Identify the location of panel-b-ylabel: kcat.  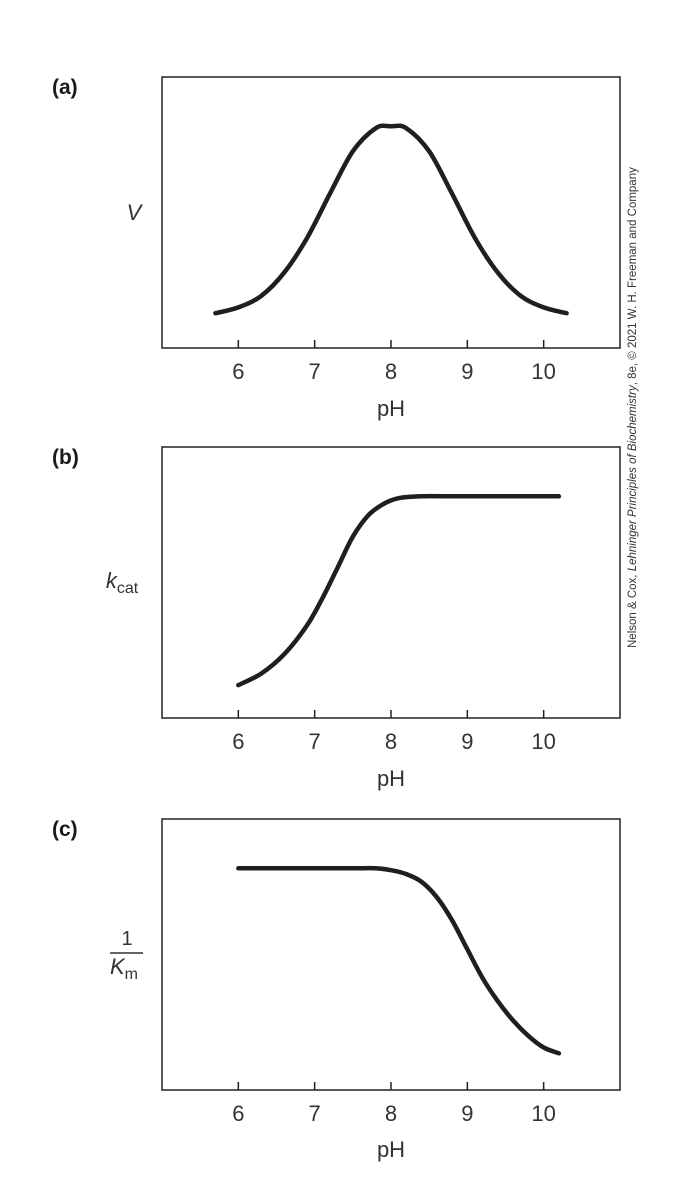
(122, 582).